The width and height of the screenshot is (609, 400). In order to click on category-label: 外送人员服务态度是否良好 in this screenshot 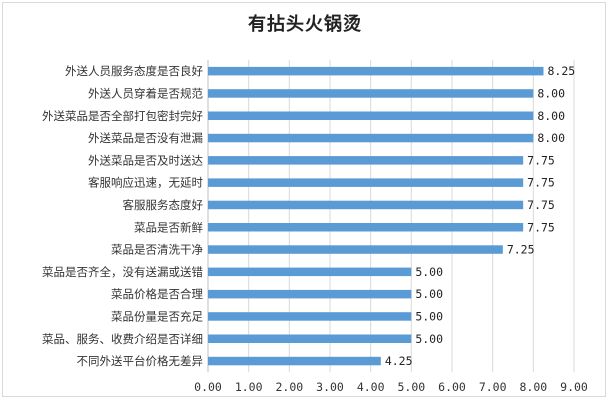, I will do `click(134, 71)`.